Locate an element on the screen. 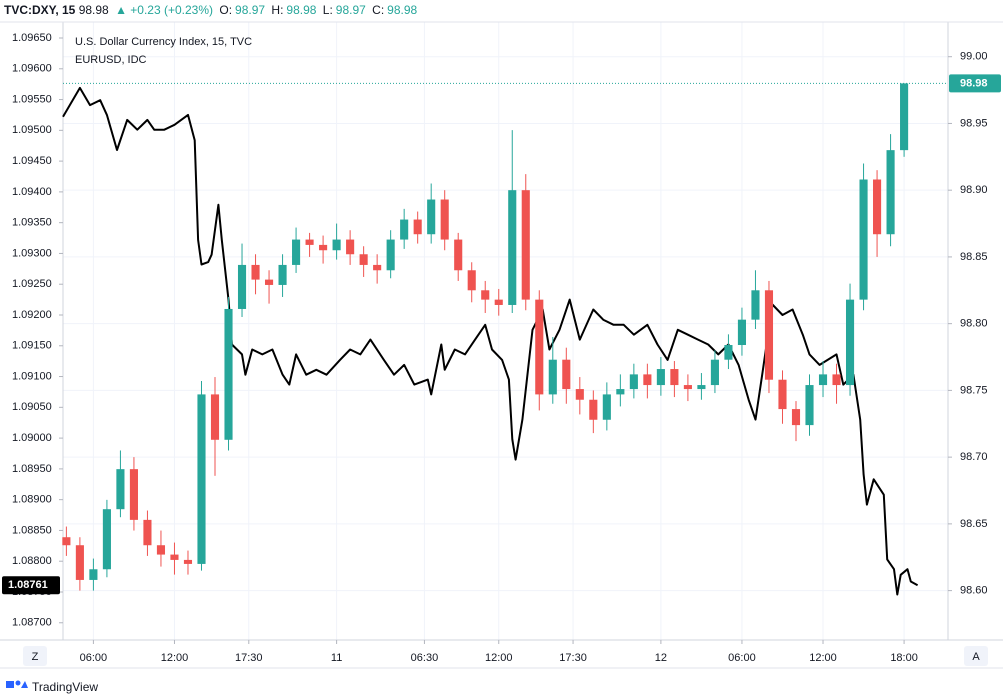 This screenshot has height=696, width=1003. y2-tick-label: 98.75 is located at coordinates (974, 390).